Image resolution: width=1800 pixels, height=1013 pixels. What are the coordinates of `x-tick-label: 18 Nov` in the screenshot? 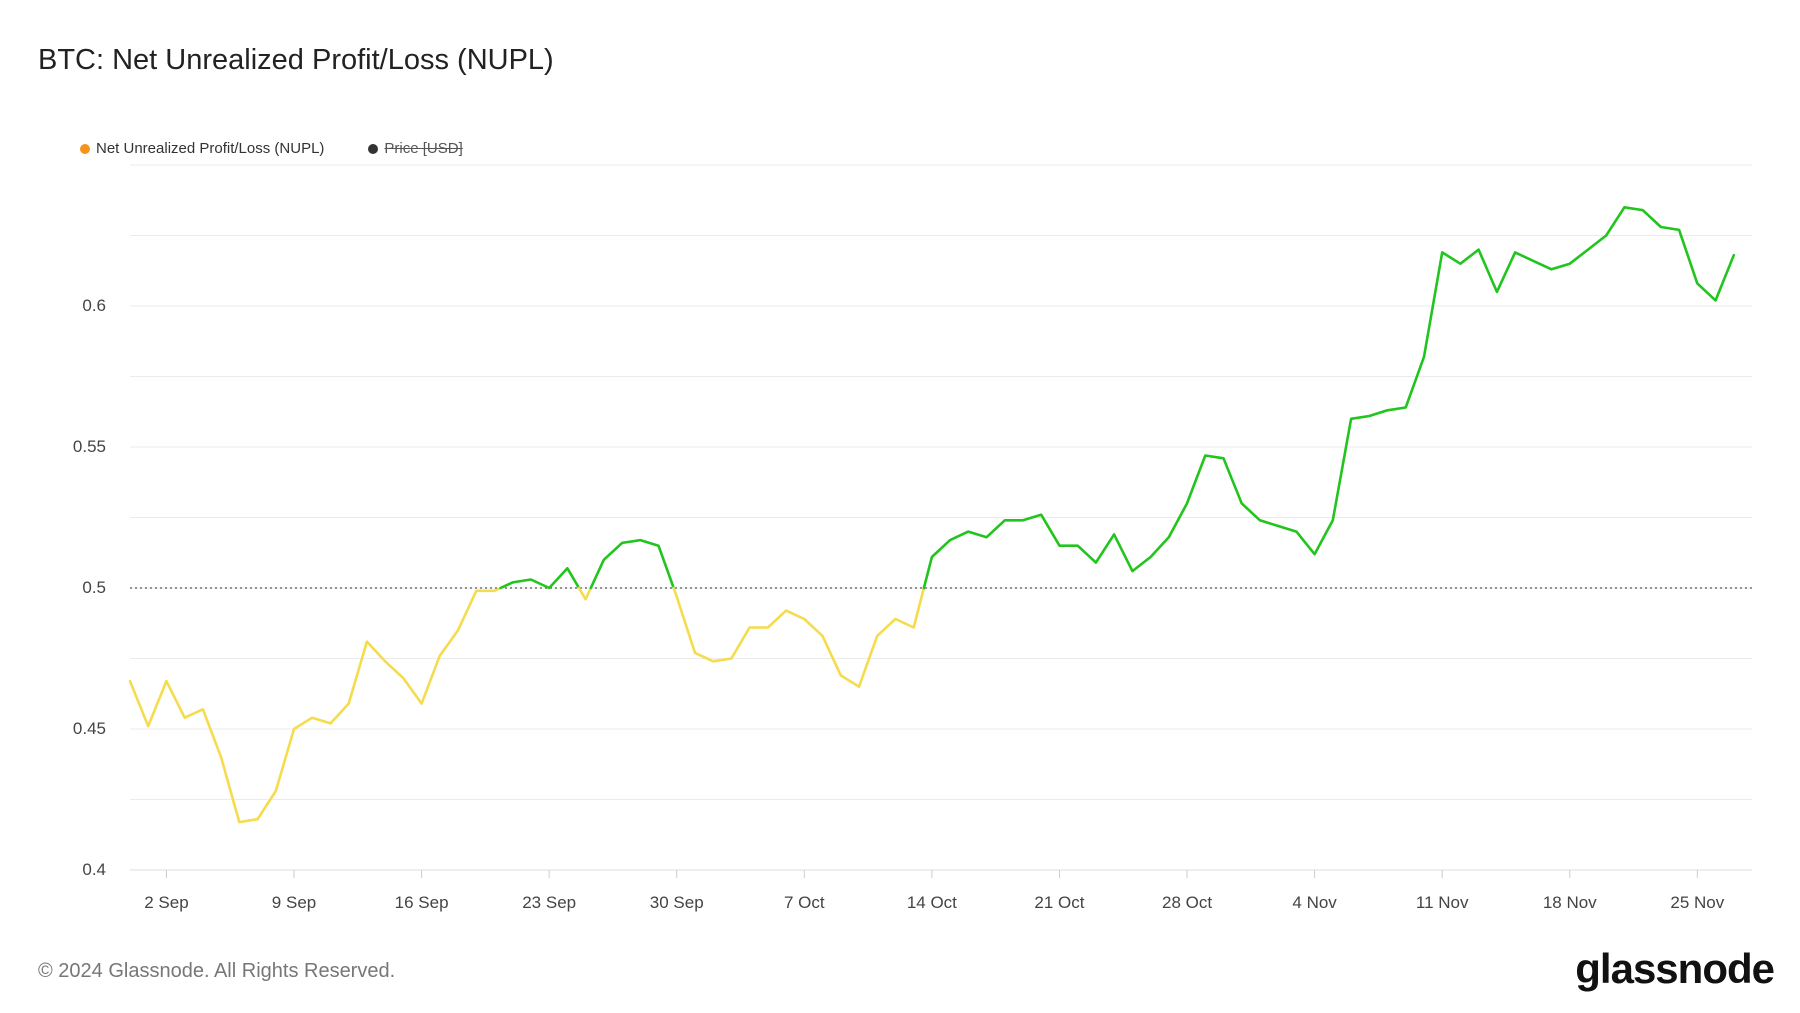 It's located at (1570, 902).